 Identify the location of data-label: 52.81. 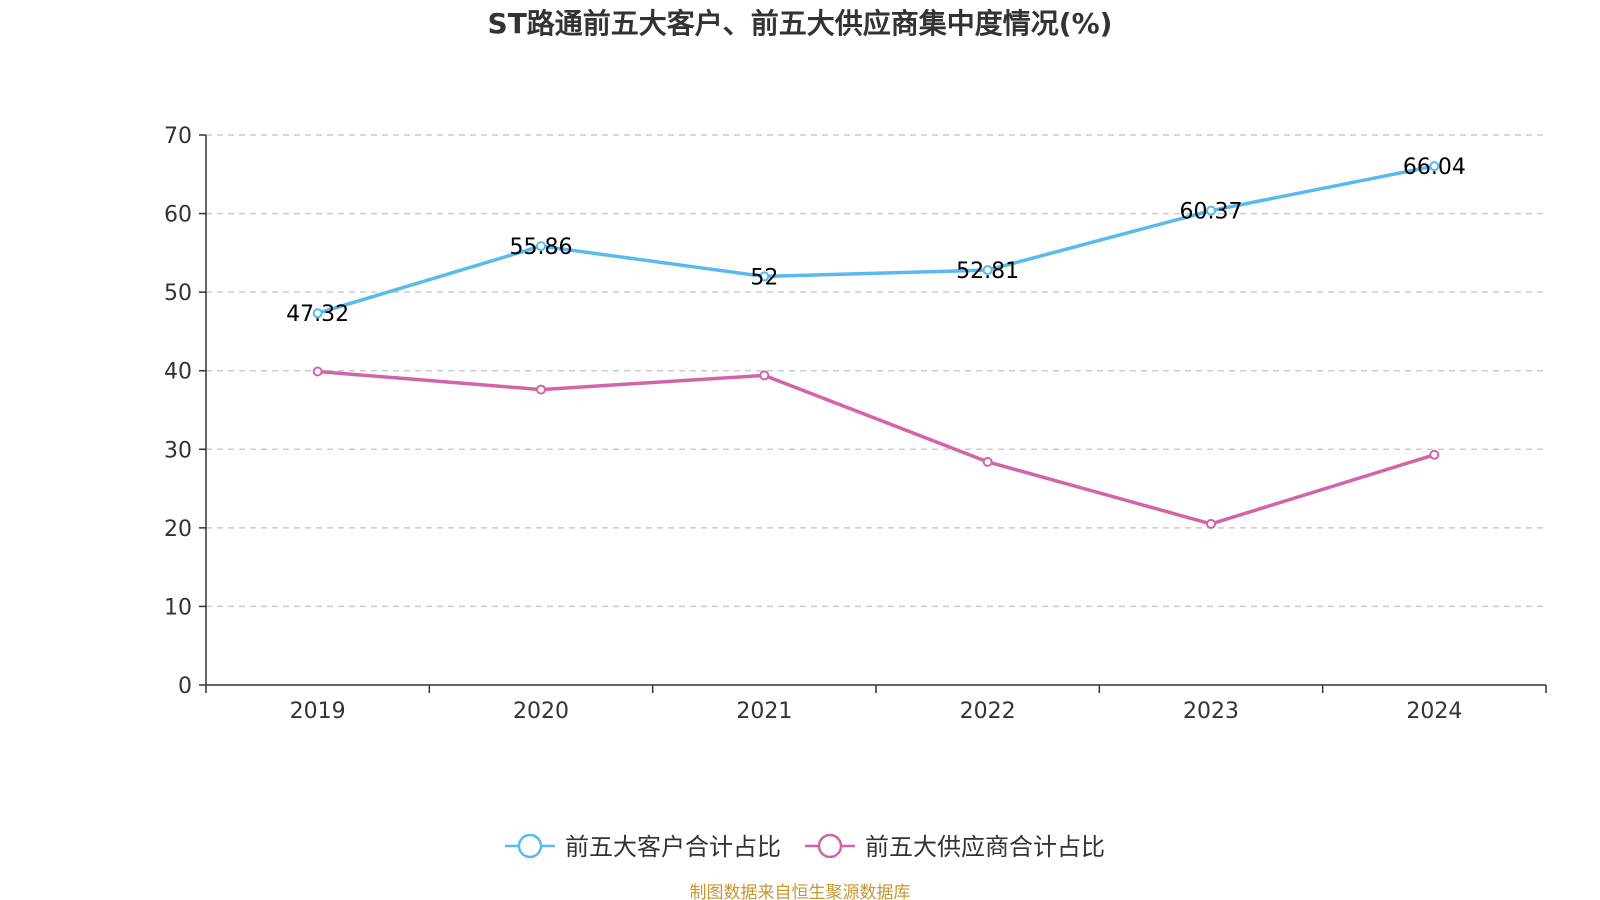
(987, 271).